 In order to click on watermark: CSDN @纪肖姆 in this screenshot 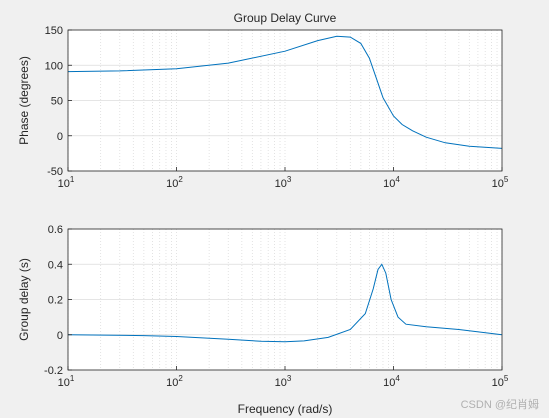, I will do `click(499, 405)`.